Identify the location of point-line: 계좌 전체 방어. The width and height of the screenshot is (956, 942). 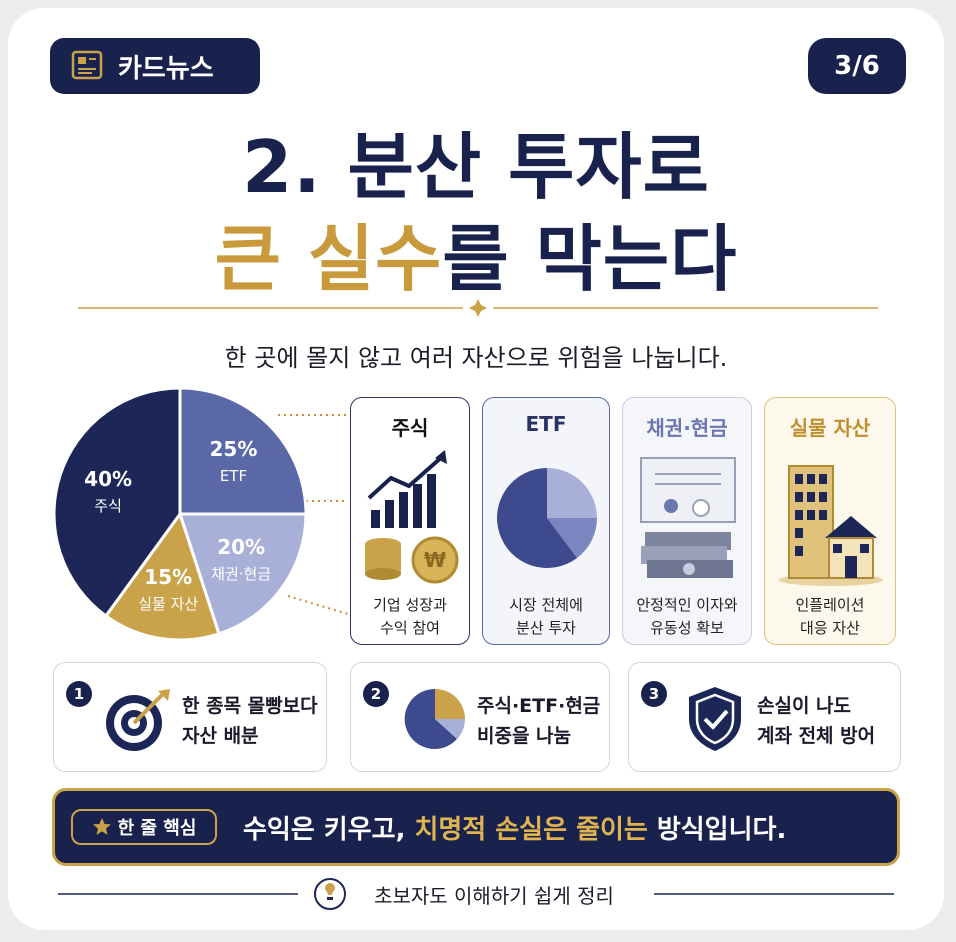
(816, 736).